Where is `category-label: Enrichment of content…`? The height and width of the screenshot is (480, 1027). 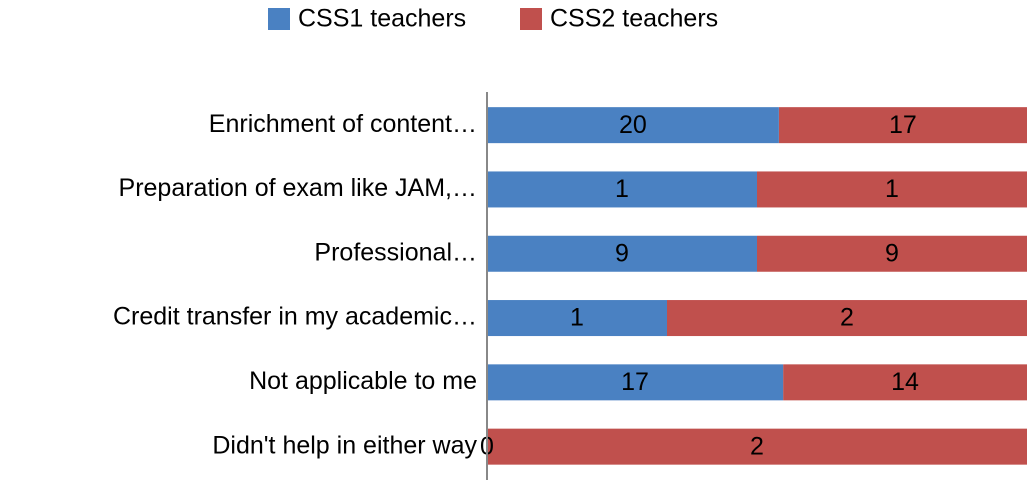
category-label: Enrichment of content… is located at coordinates (343, 124).